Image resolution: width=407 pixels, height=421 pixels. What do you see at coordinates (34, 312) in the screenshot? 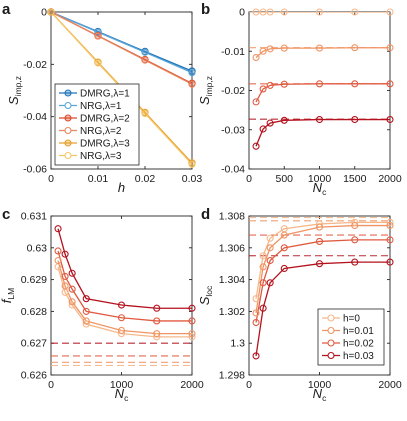
I see `y-tick-label: 0.628` at bounding box center [34, 312].